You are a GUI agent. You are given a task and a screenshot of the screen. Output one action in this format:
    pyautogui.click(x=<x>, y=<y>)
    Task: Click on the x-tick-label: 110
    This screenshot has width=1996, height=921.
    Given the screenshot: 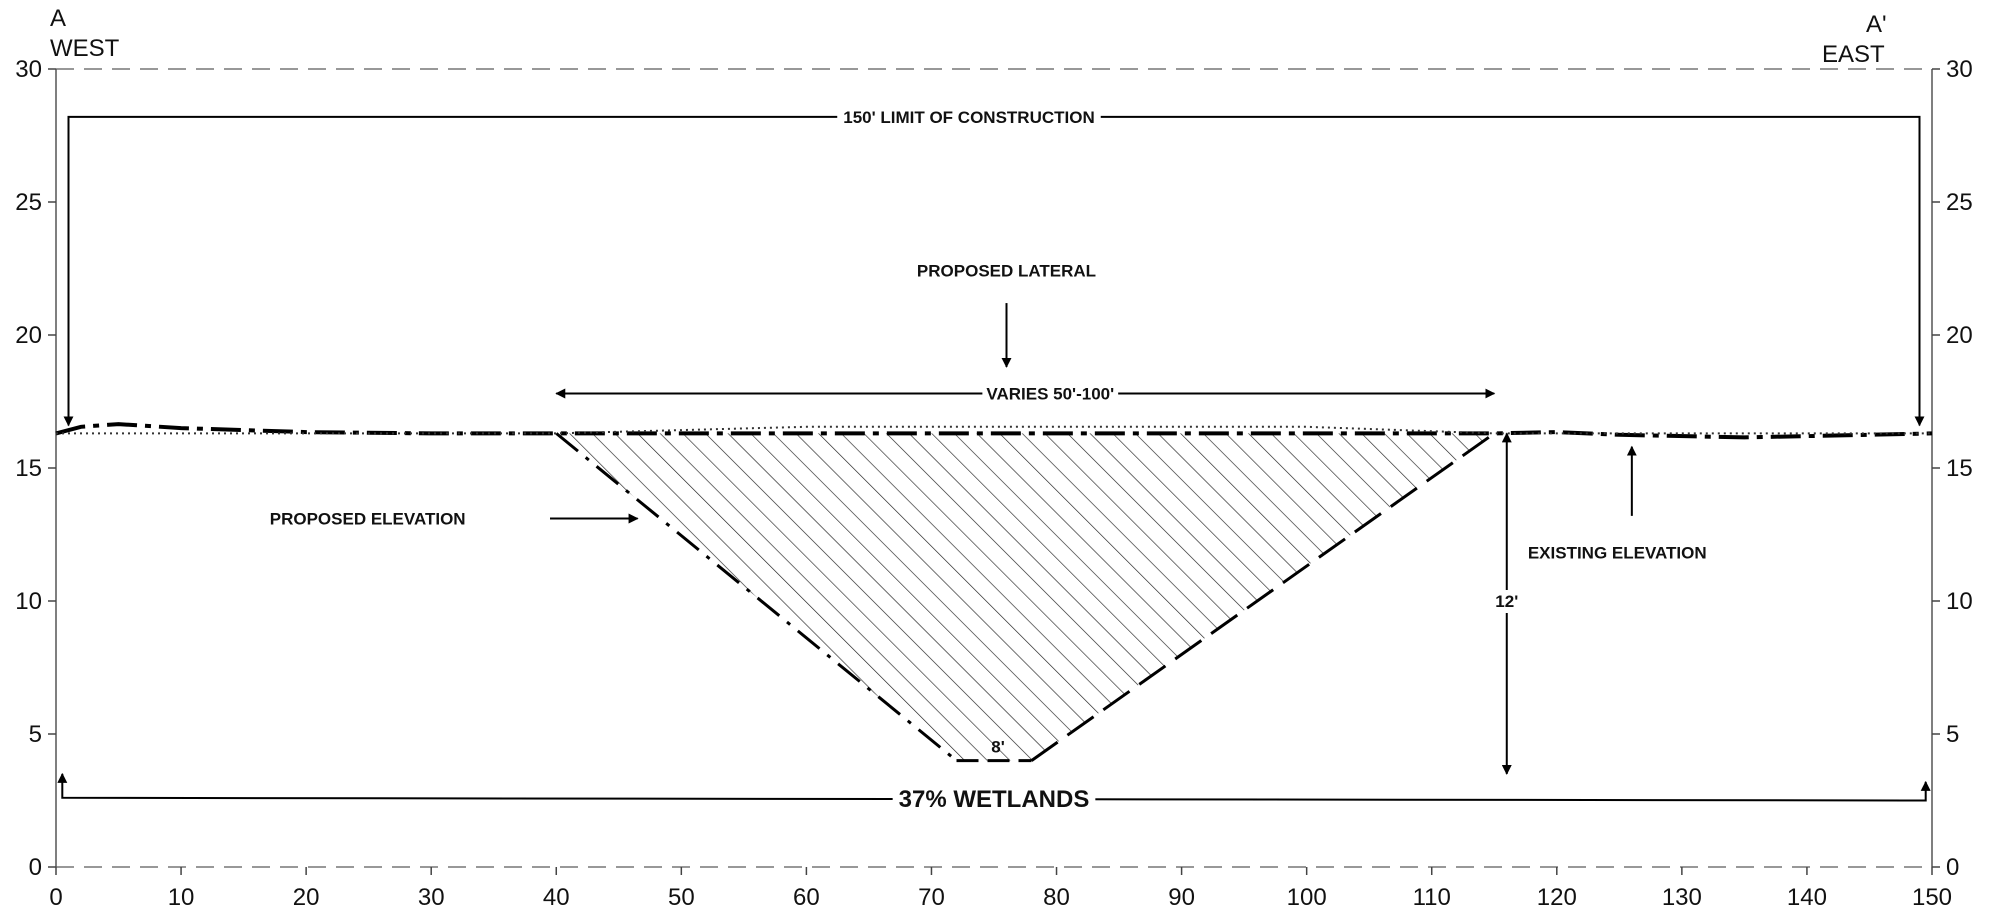 What is the action you would take?
    pyautogui.click(x=1432, y=897)
    